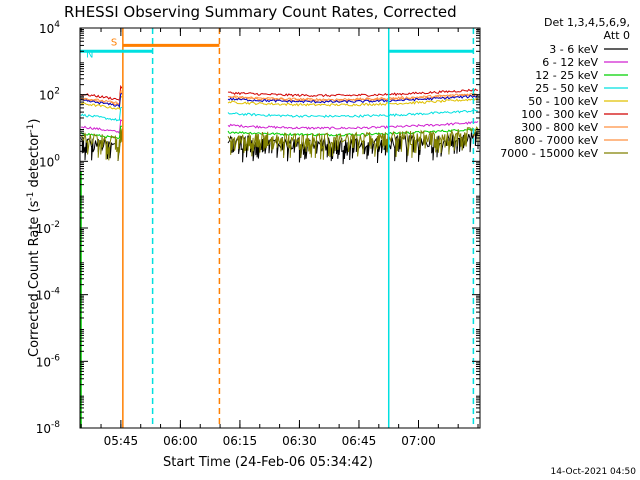 Image resolution: width=640 pixels, height=480 pixels. What do you see at coordinates (563, 101) in the screenshot?
I see `legend-entry-label: 50 - 100 keV` at bounding box center [563, 101].